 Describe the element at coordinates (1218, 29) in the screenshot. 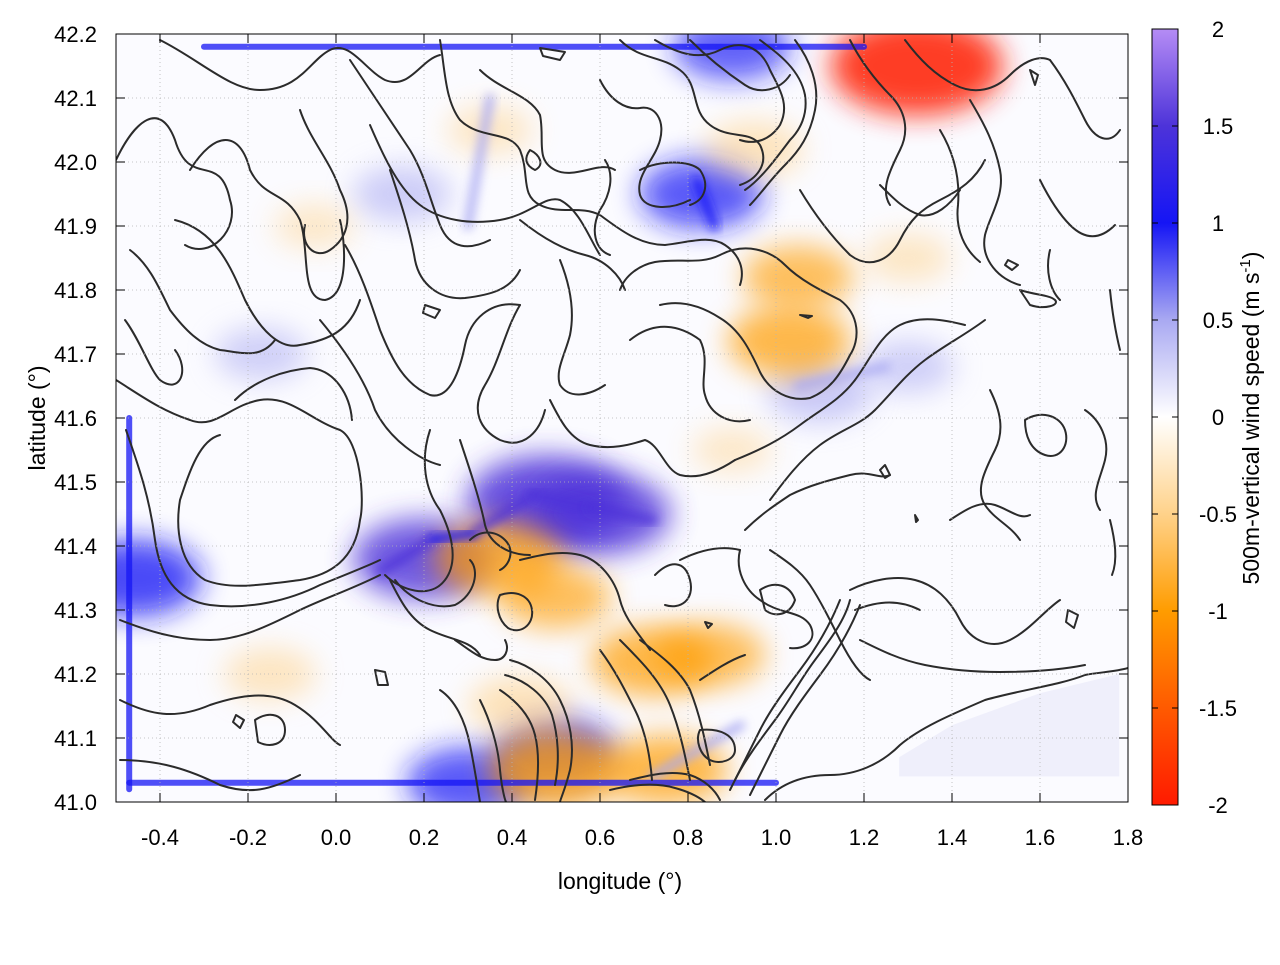

I see `colorbar-tick-label: 2` at that location.